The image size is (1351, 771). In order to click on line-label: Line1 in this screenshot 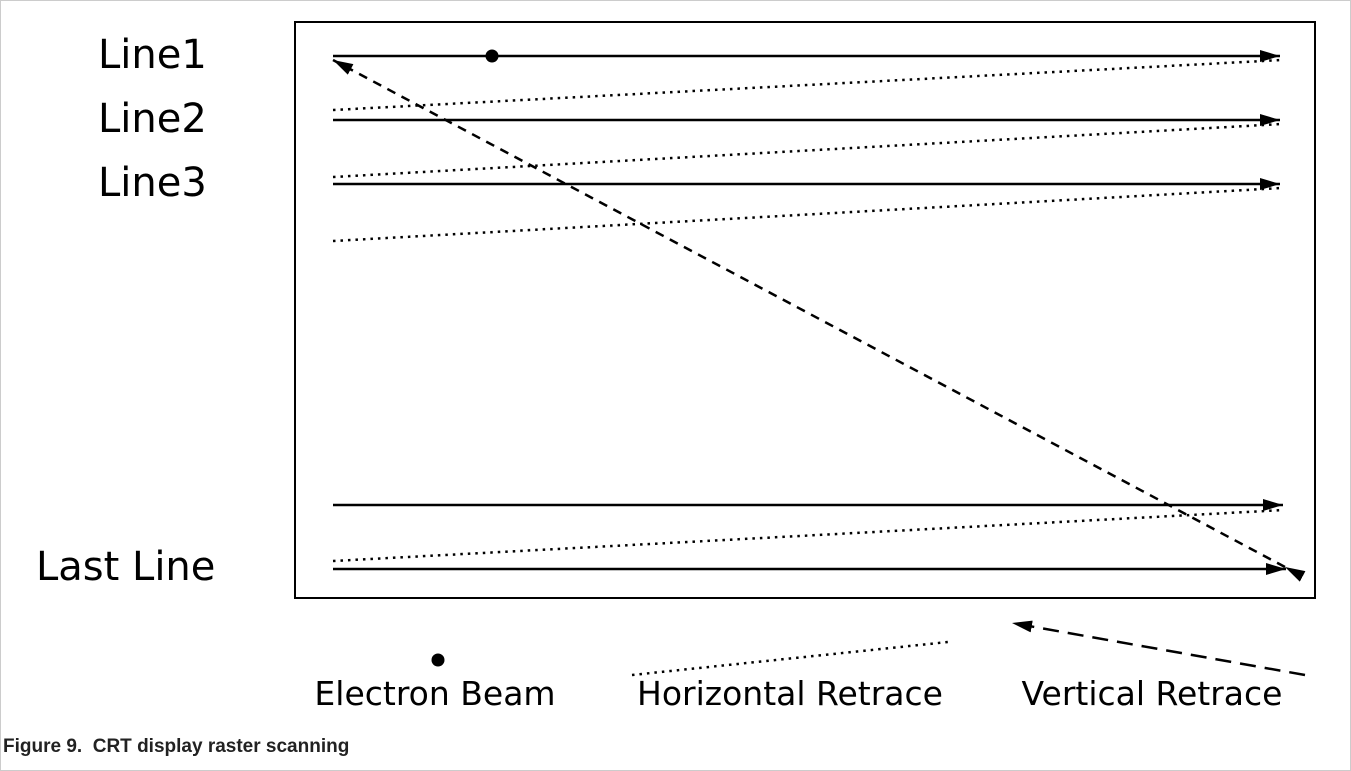, I will do `click(152, 55)`.